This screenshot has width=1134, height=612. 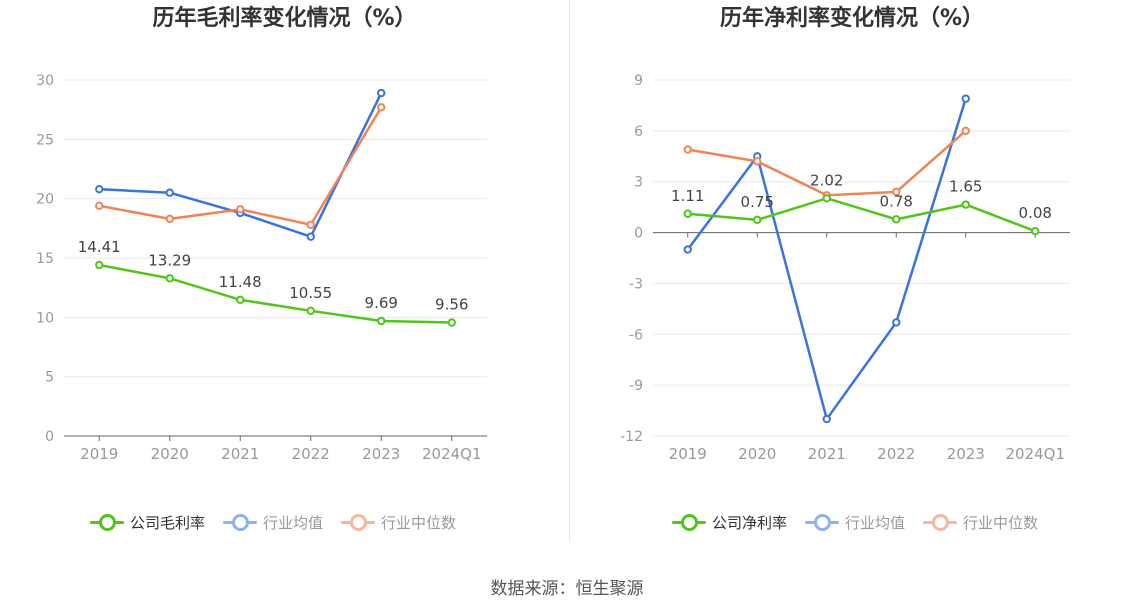 I want to click on y-tick-label: 10, so click(x=45, y=318).